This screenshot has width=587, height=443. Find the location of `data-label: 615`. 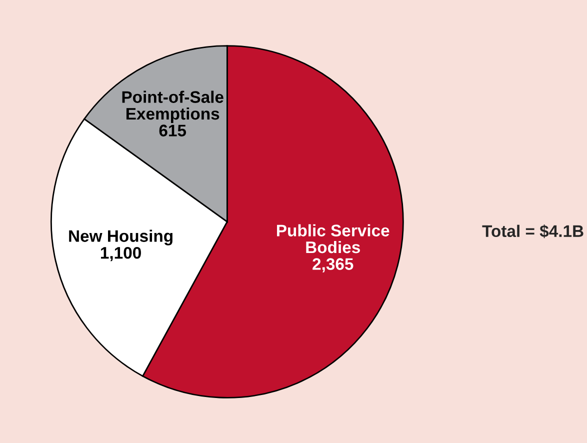

data-label: 615 is located at coordinates (172, 130).